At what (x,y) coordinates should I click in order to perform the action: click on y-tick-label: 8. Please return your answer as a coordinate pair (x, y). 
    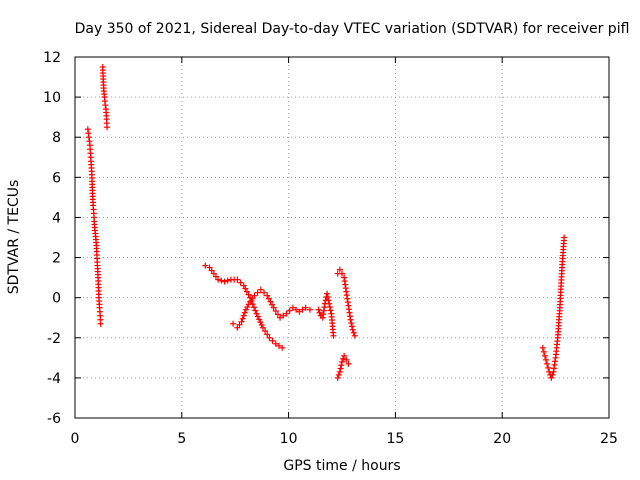
    Looking at the image, I should click on (56, 138).